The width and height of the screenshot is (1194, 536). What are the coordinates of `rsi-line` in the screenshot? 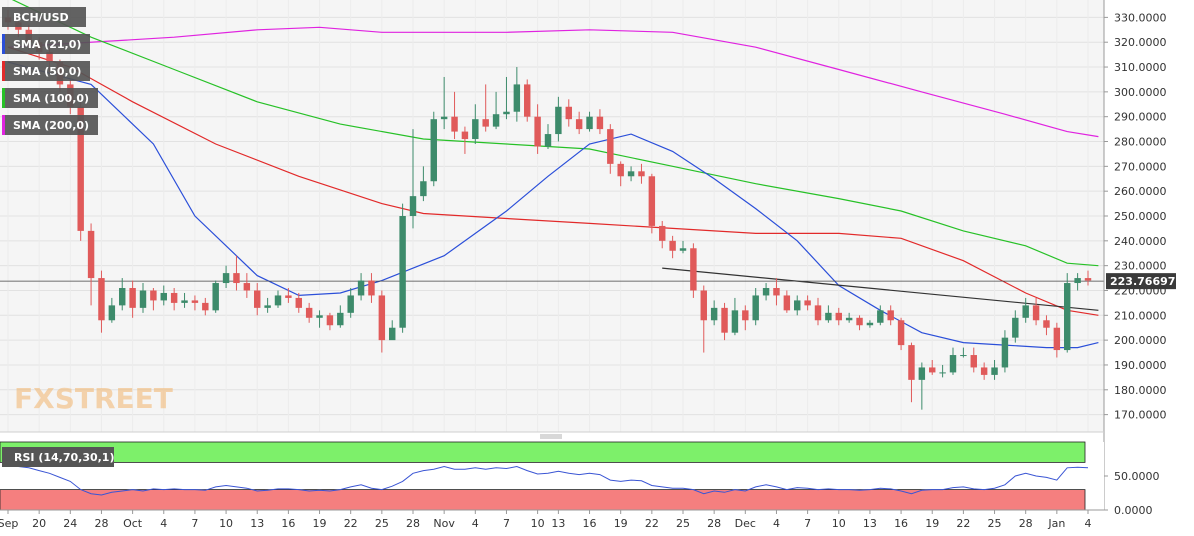 It's located at (548, 479).